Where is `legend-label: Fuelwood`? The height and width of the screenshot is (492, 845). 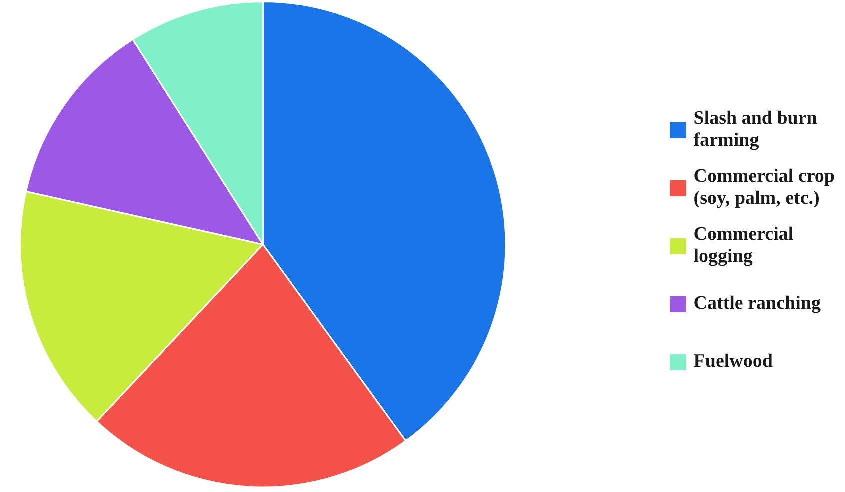 legend-label: Fuelwood is located at coordinates (733, 362).